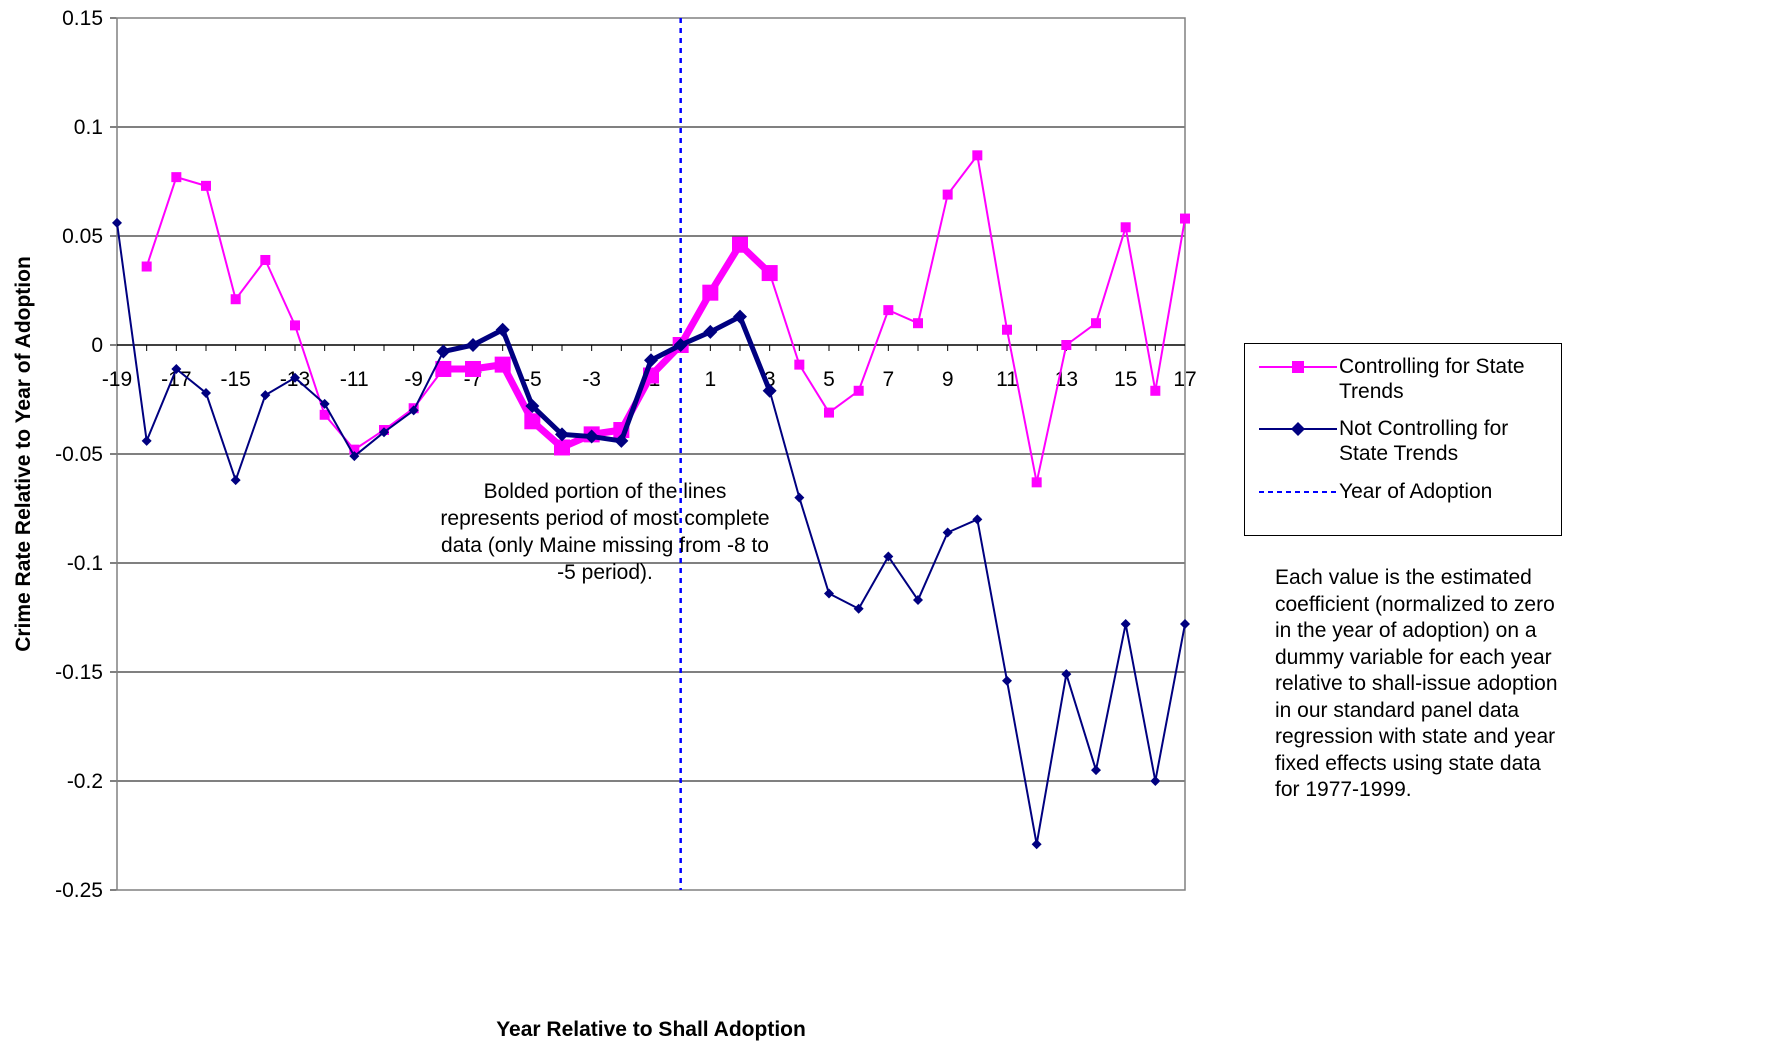 The height and width of the screenshot is (1064, 1767). What do you see at coordinates (1298, 492) in the screenshot?
I see `dotted-line-icon` at bounding box center [1298, 492].